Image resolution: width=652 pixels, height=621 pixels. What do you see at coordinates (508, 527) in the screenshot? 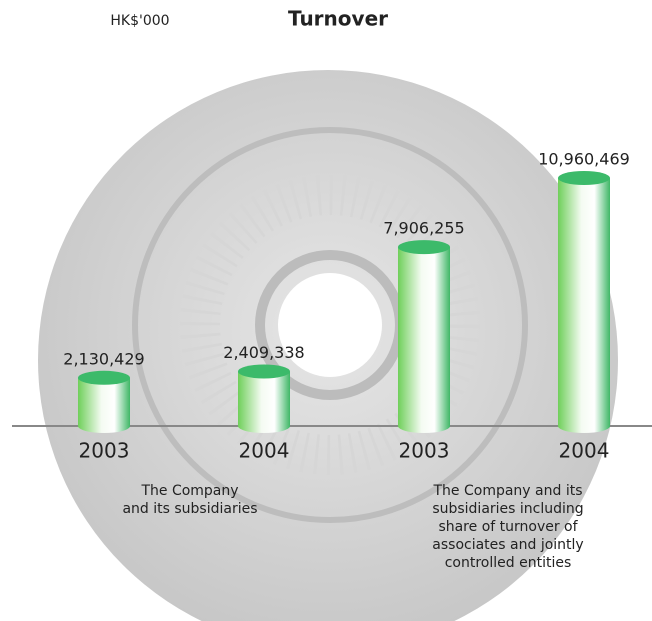
I see `group-label: share of turnover of` at bounding box center [508, 527].